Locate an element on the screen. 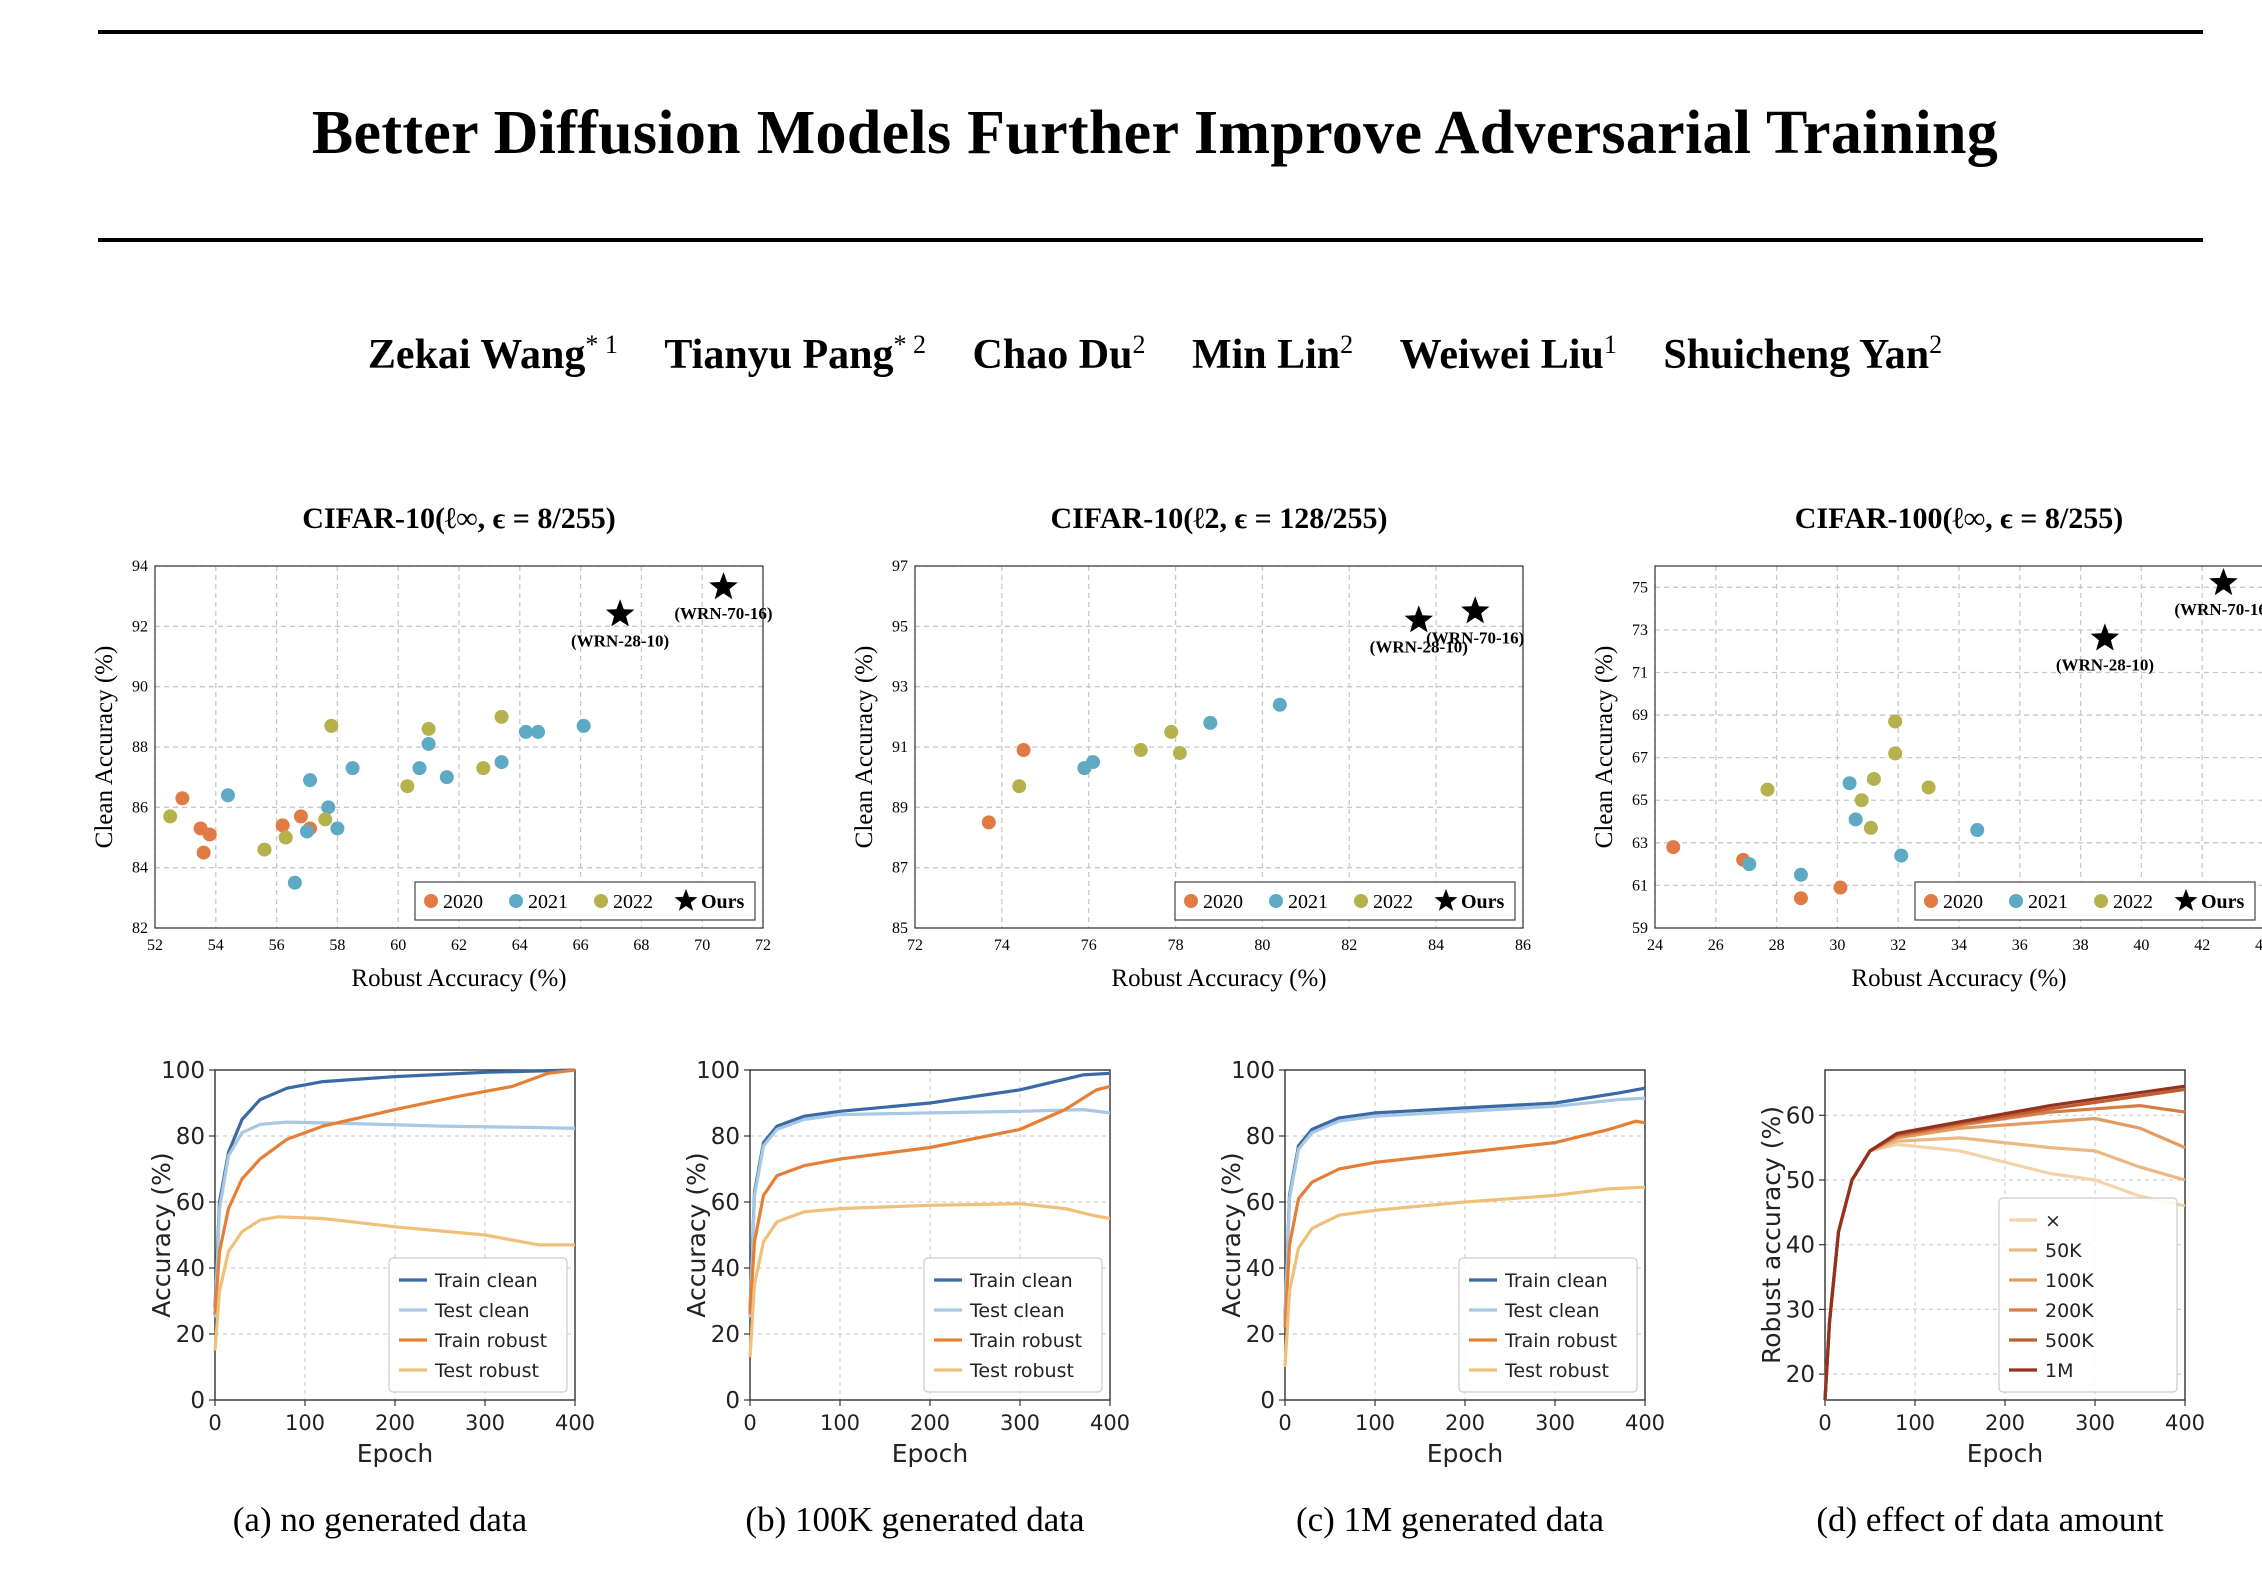  x-tick-label: 28 is located at coordinates (1777, 945).